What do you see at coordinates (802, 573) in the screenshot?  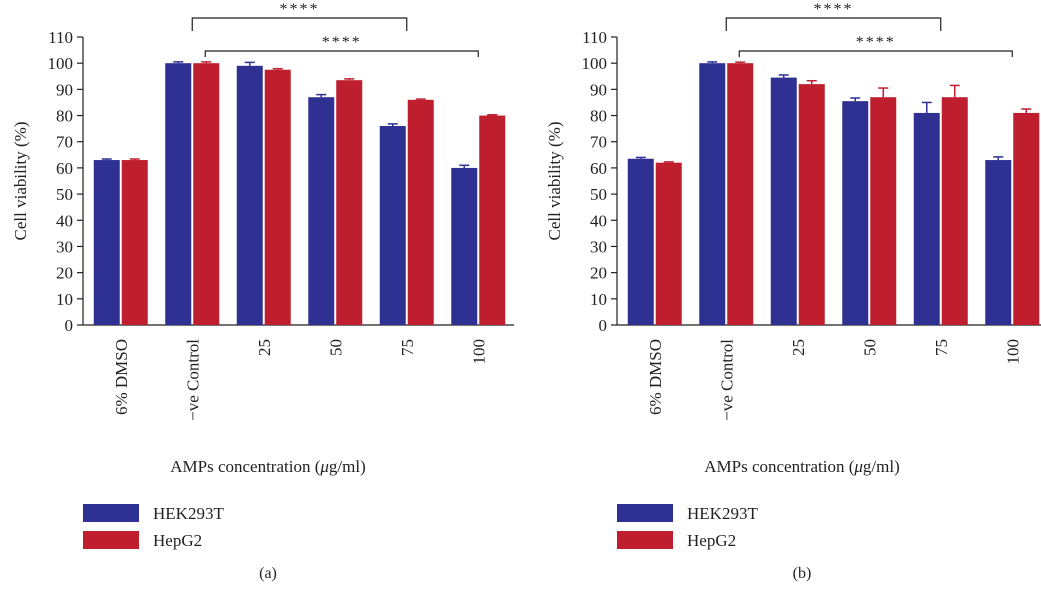 I see `panel-label: (b)` at bounding box center [802, 573].